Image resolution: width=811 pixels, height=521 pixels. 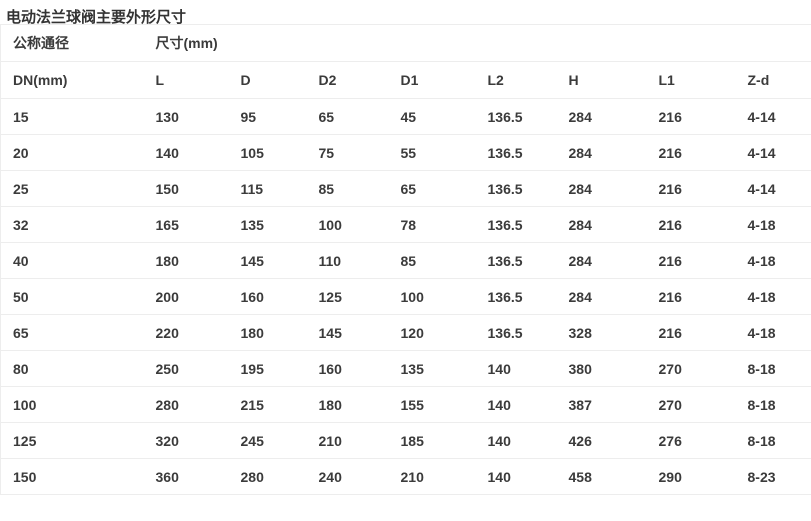 What do you see at coordinates (349, 260) in the screenshot?
I see `table-cell: 110` at bounding box center [349, 260].